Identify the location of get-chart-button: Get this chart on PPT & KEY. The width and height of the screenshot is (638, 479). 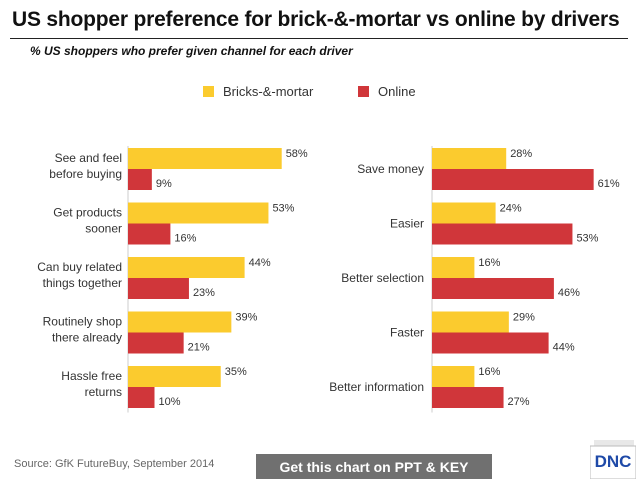
(374, 466).